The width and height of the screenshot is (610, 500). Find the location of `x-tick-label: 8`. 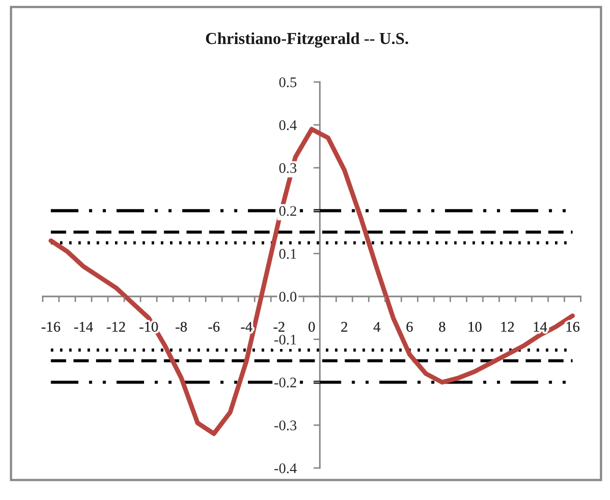

x-tick-label: 8 is located at coordinates (442, 327).